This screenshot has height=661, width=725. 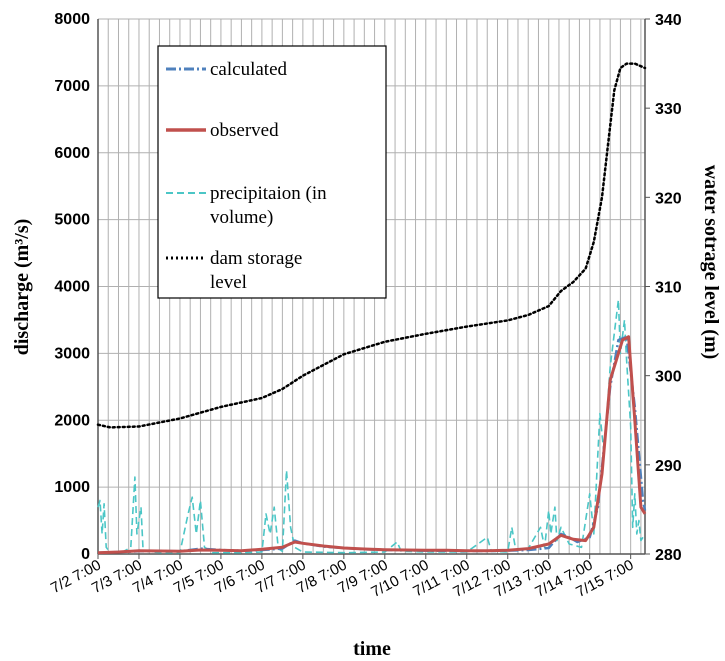 I want to click on y-left-tick-label: 1000, so click(x=72, y=487).